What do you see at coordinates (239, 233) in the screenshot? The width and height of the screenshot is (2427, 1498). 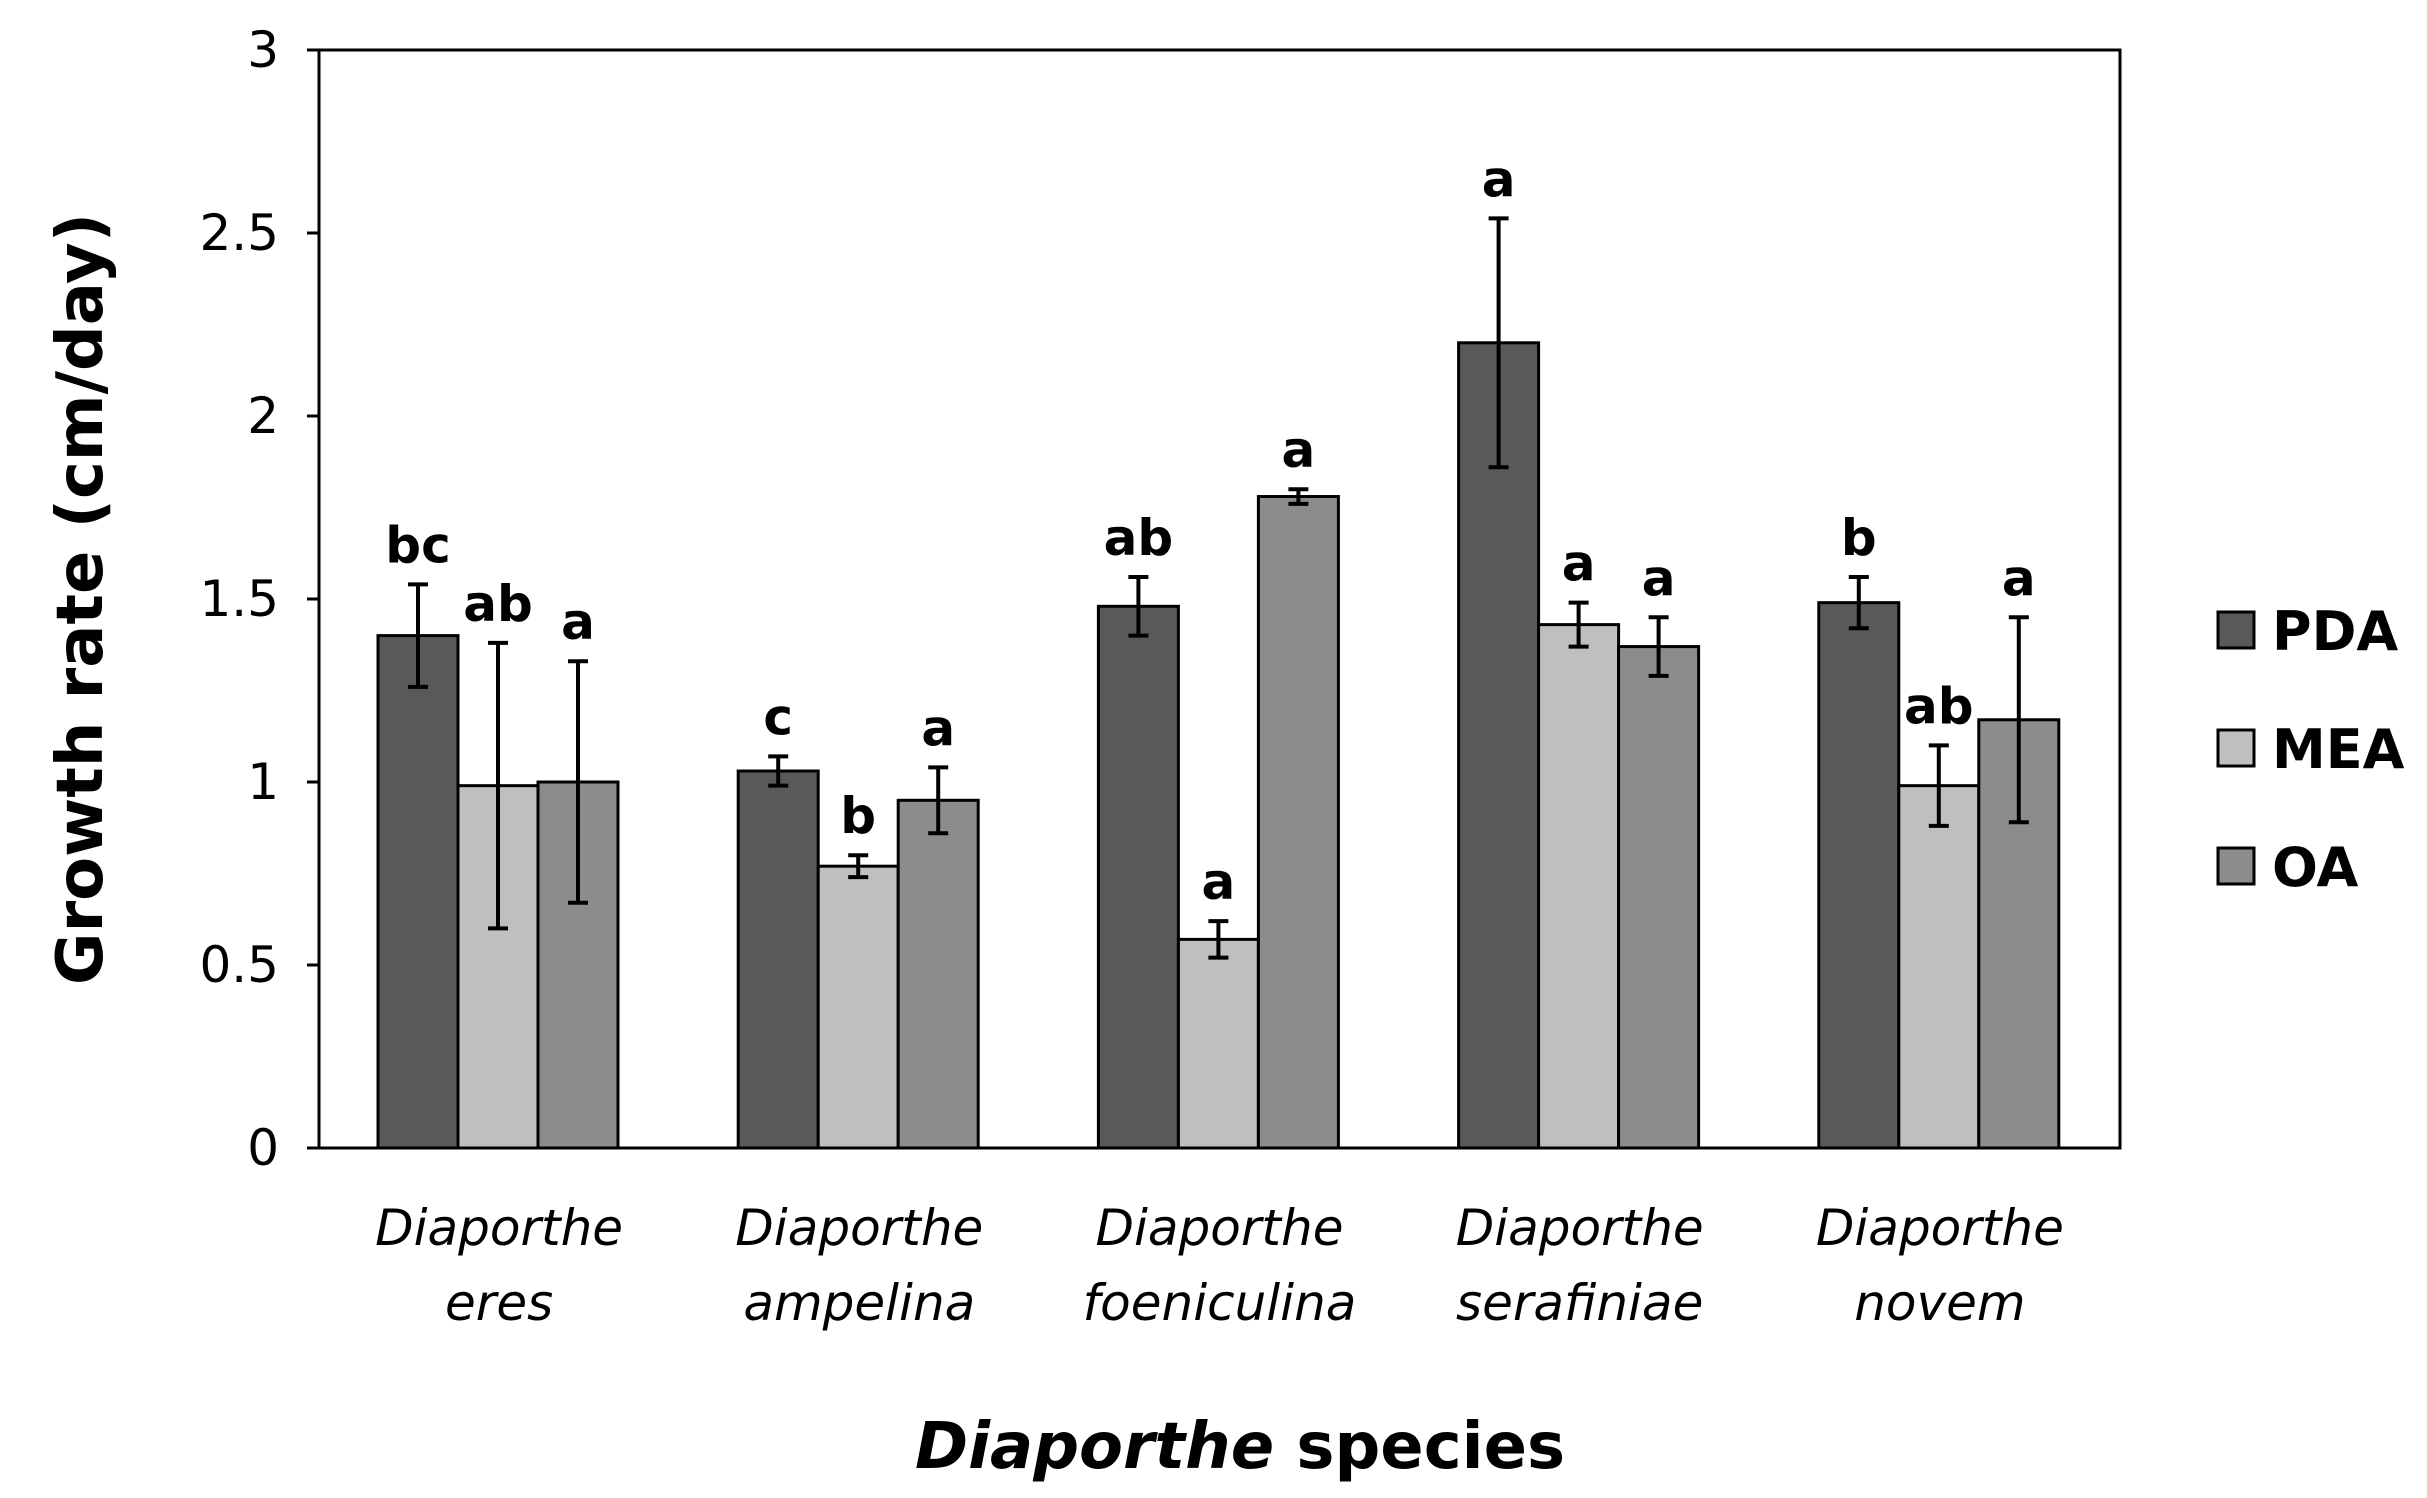 I see `y-tick-label: 2.5` at bounding box center [239, 233].